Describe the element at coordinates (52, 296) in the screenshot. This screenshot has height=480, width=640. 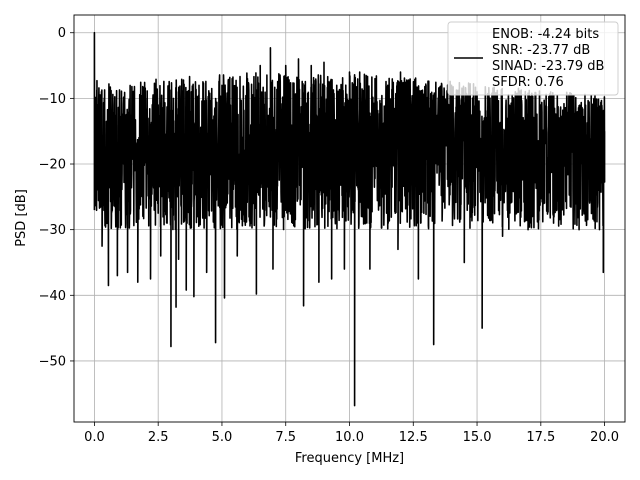
I see `y-tick-label: −40` at that location.